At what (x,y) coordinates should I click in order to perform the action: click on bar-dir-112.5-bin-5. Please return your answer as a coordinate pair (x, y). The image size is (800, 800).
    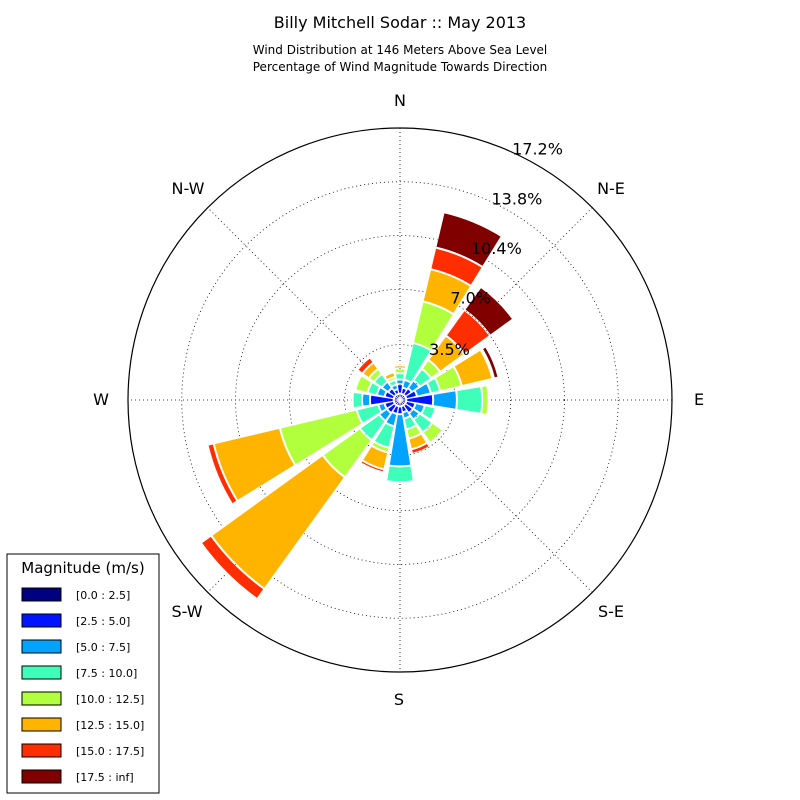
    Looking at the image, I should click on (434, 414).